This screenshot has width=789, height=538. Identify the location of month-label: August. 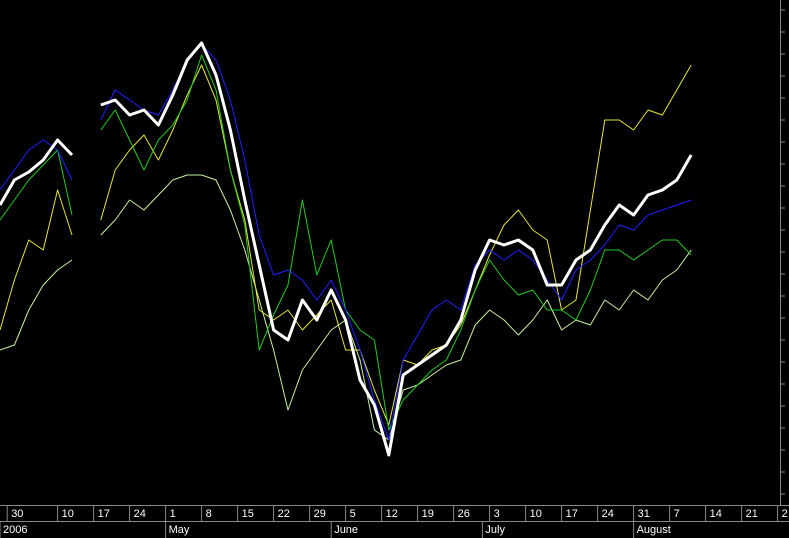
(654, 530).